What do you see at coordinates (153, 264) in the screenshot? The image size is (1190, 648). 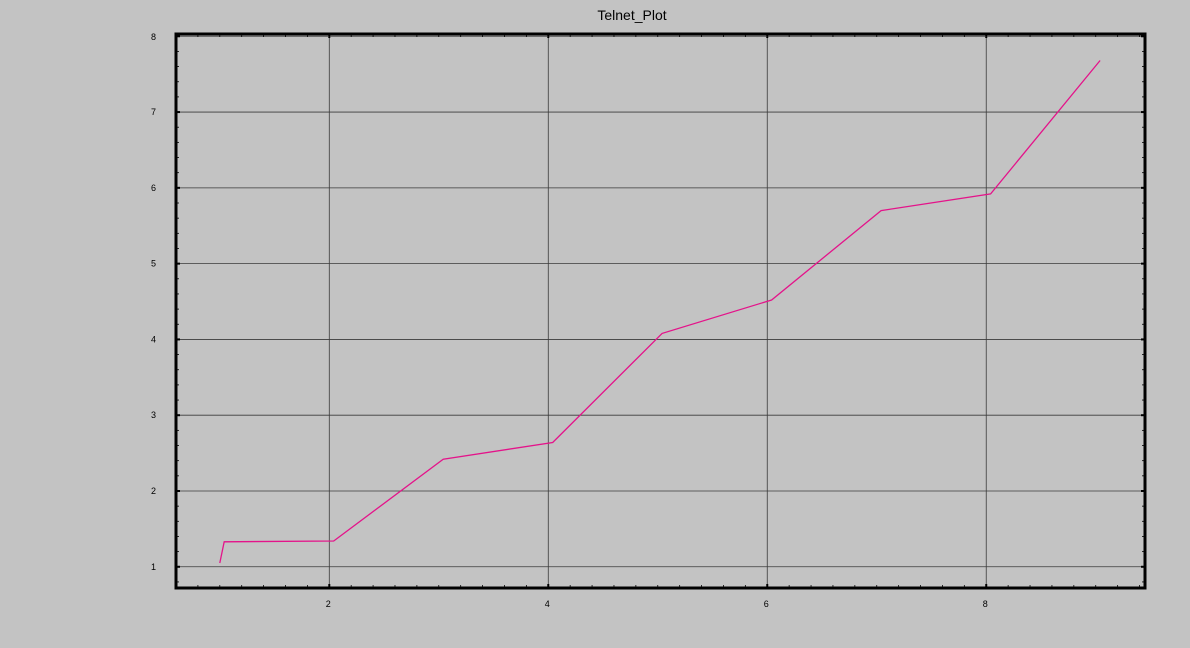 I see `y-tick-label: 5` at bounding box center [153, 264].